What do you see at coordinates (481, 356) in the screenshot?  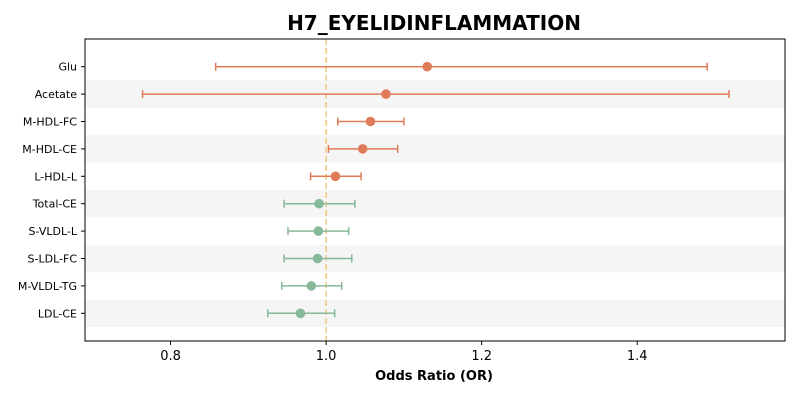 I see `x-tick-label: 1.2` at bounding box center [481, 356].